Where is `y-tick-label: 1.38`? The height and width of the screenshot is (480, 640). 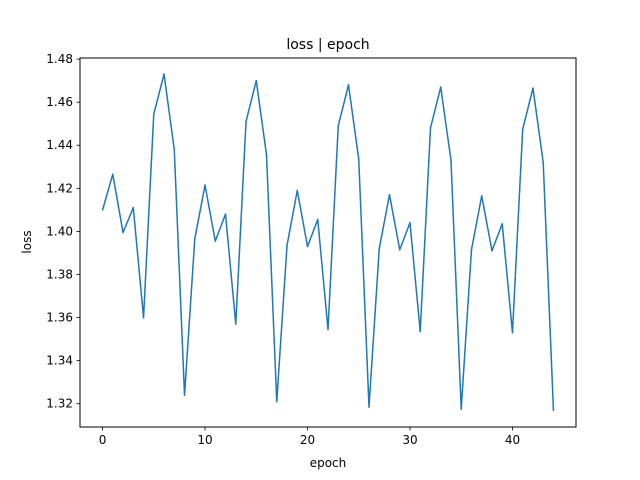 y-tick-label: 1.38 is located at coordinates (59, 274).